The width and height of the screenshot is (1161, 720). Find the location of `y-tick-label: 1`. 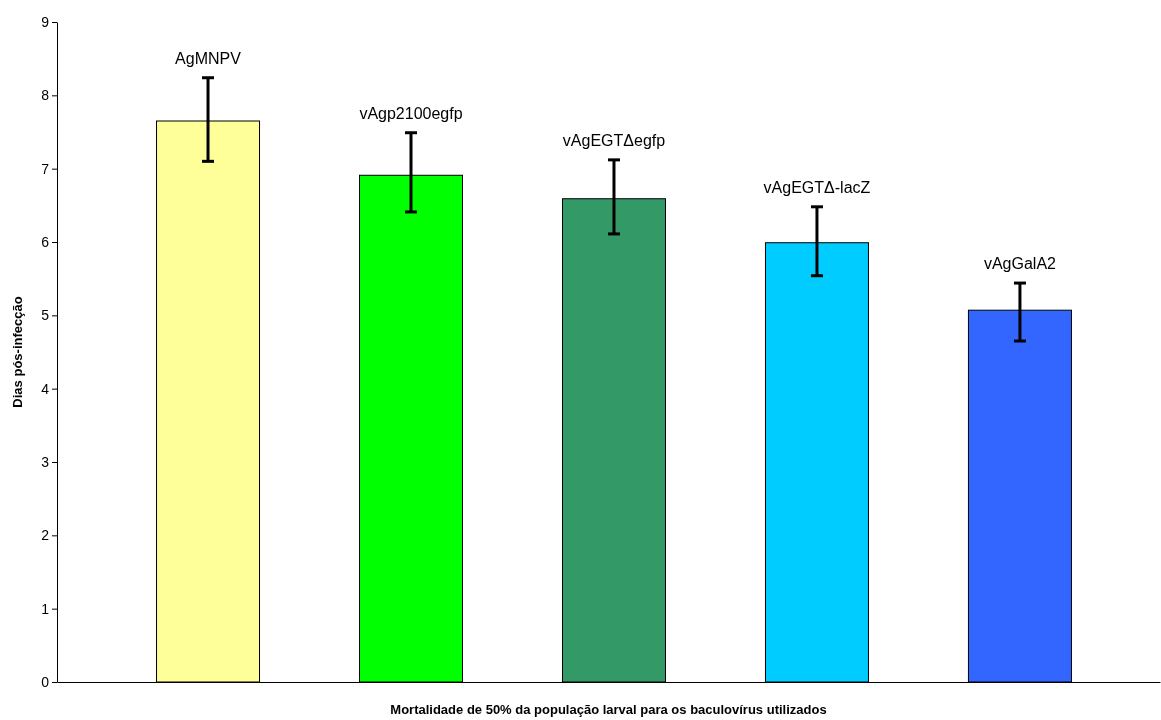

y-tick-label: 1 is located at coordinates (45, 608).